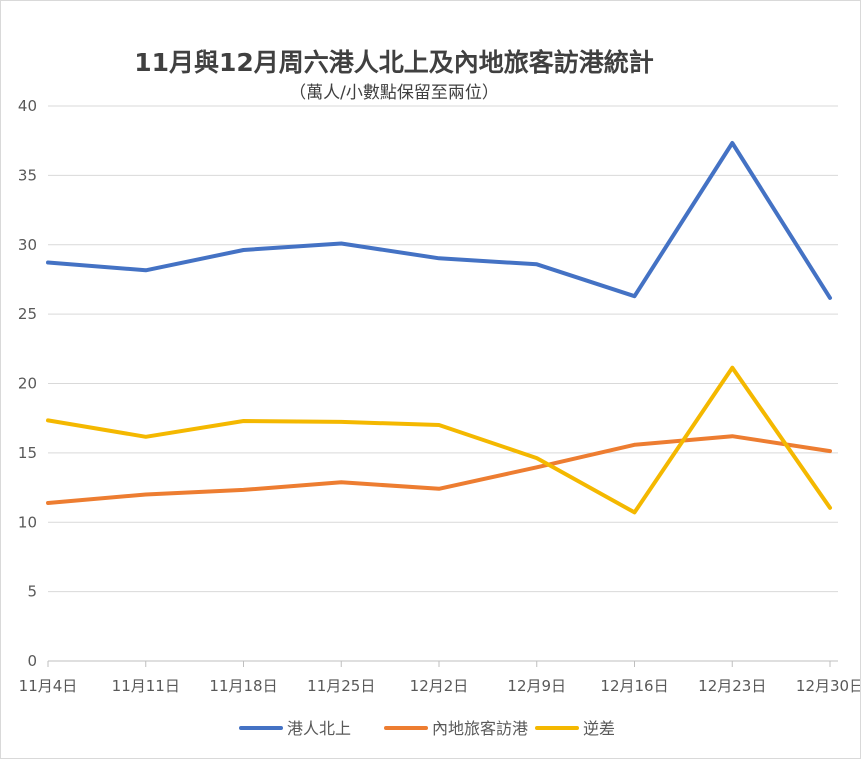 Image resolution: width=861 pixels, height=762 pixels. I want to click on y-tick-label: 20, so click(27, 384).